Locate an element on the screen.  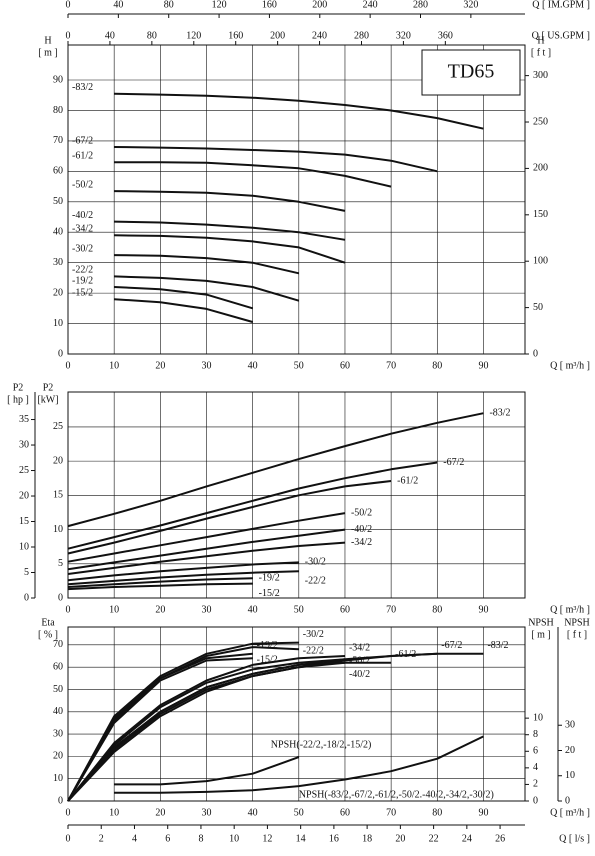
x2-tick-label: 160 is located at coordinates (235, 35).